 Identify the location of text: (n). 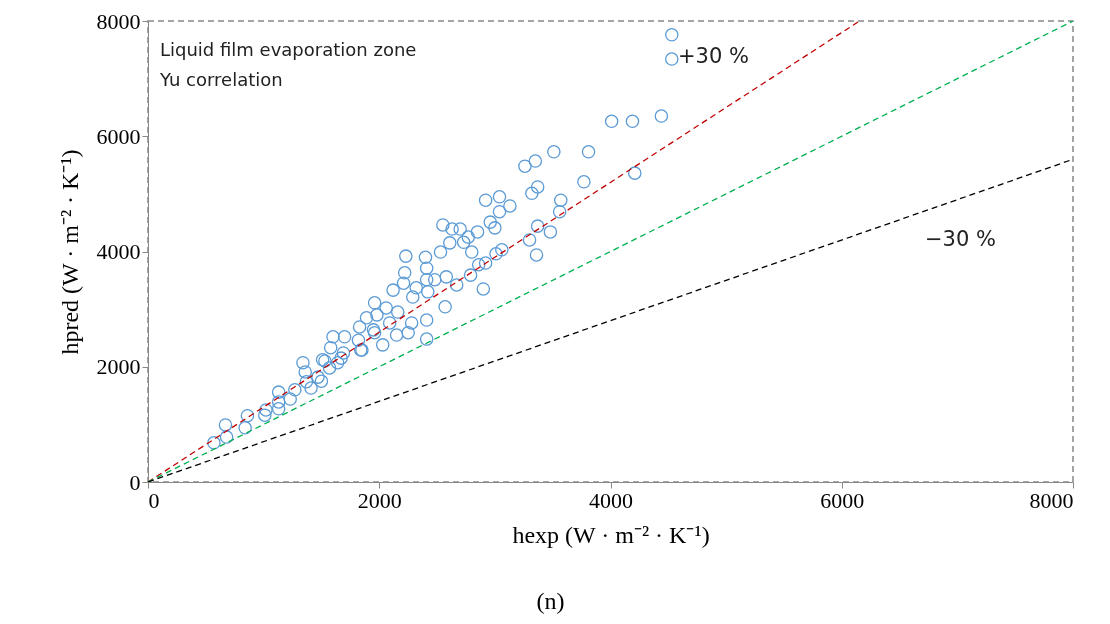
(550, 601).